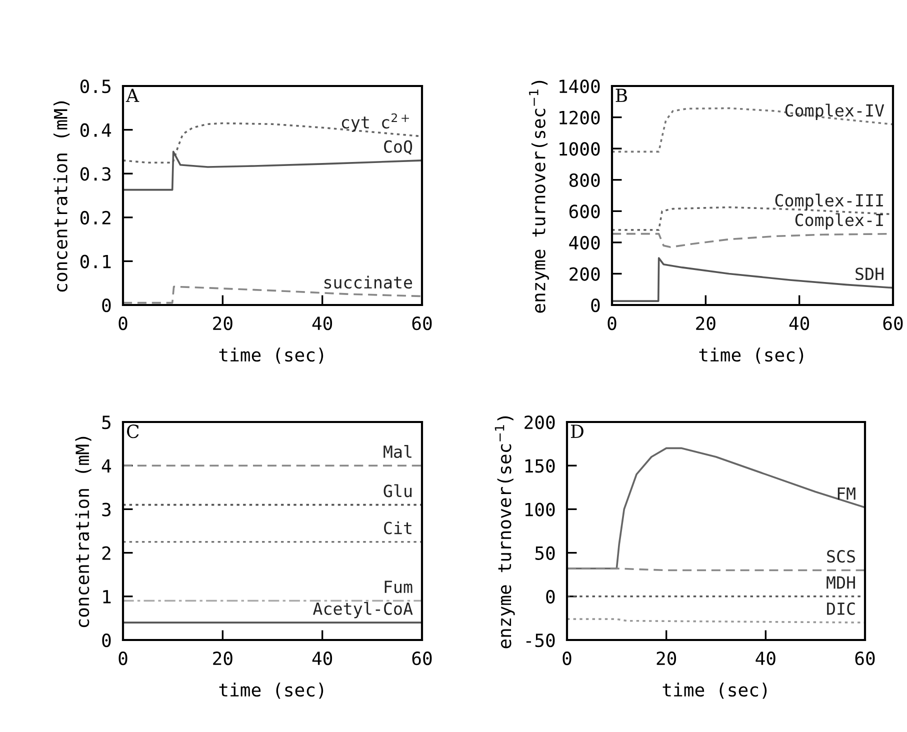  What do you see at coordinates (621, 95) in the screenshot?
I see `annotation: B` at bounding box center [621, 95].